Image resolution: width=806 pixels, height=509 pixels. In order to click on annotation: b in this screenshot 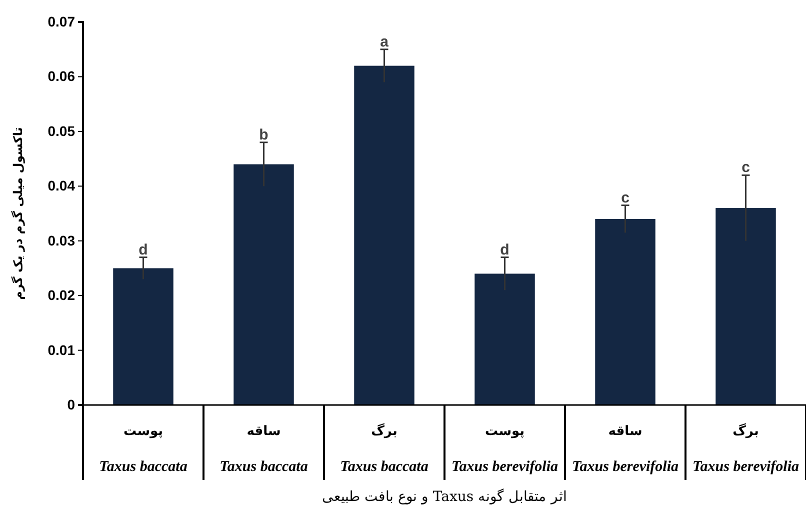, I will do `click(263, 135)`.